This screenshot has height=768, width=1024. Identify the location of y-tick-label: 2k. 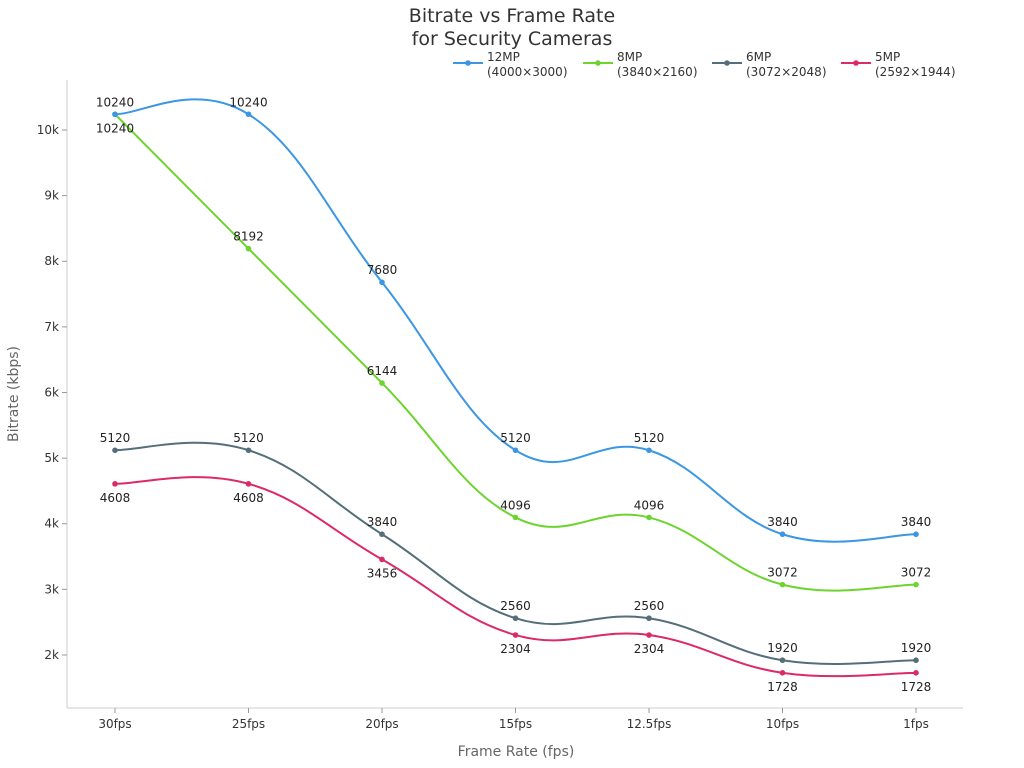
(51, 655).